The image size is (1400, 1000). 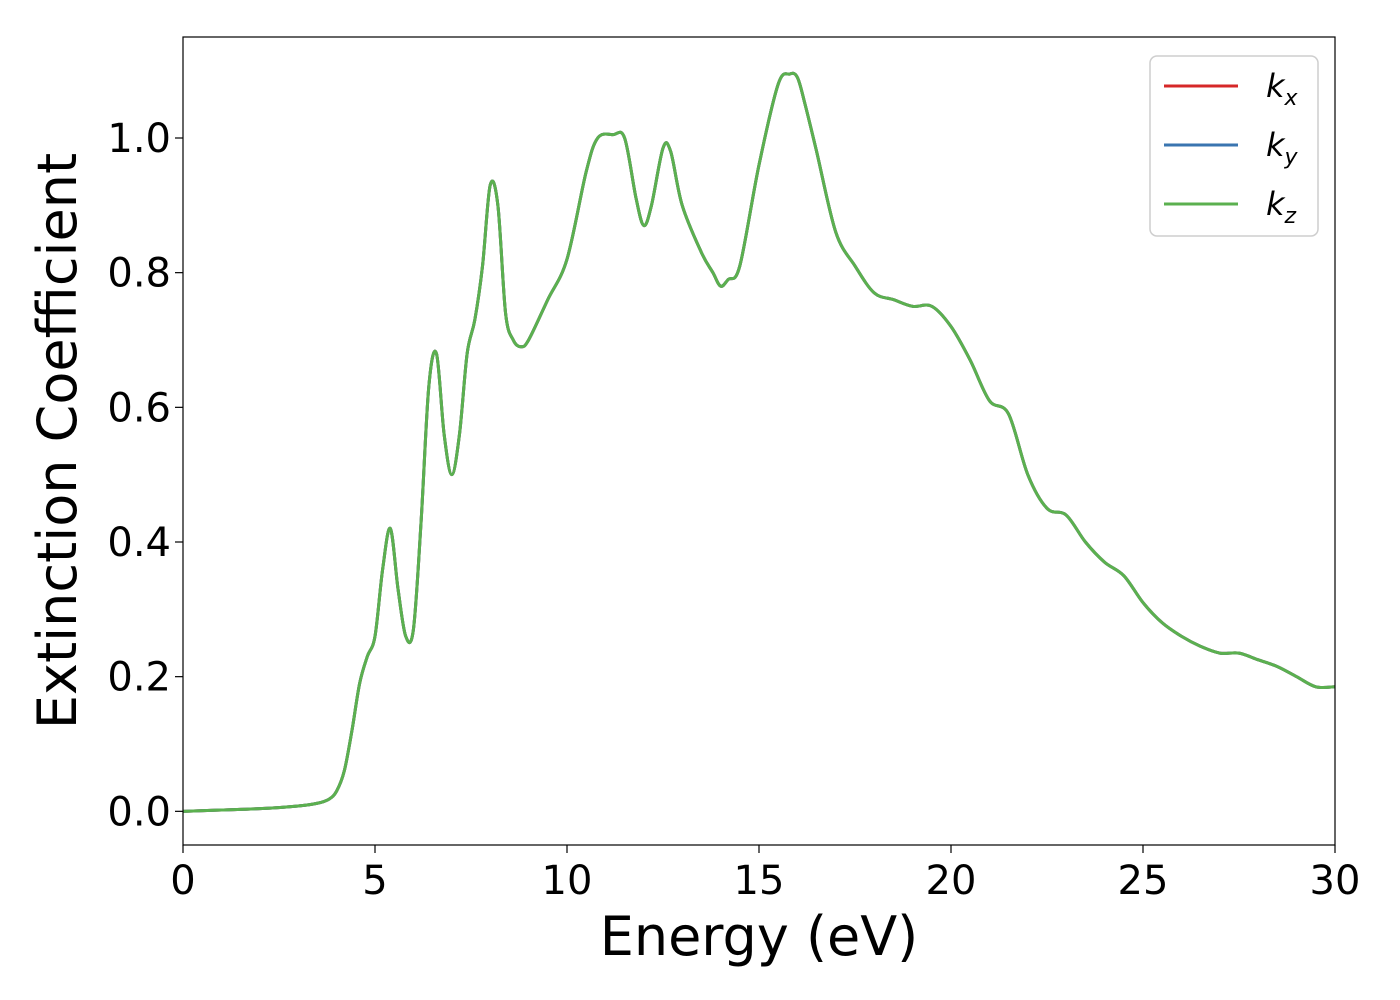 I want to click on x-axis-ticks: 0 5 10 15 20 25 30, so click(x=765, y=874).